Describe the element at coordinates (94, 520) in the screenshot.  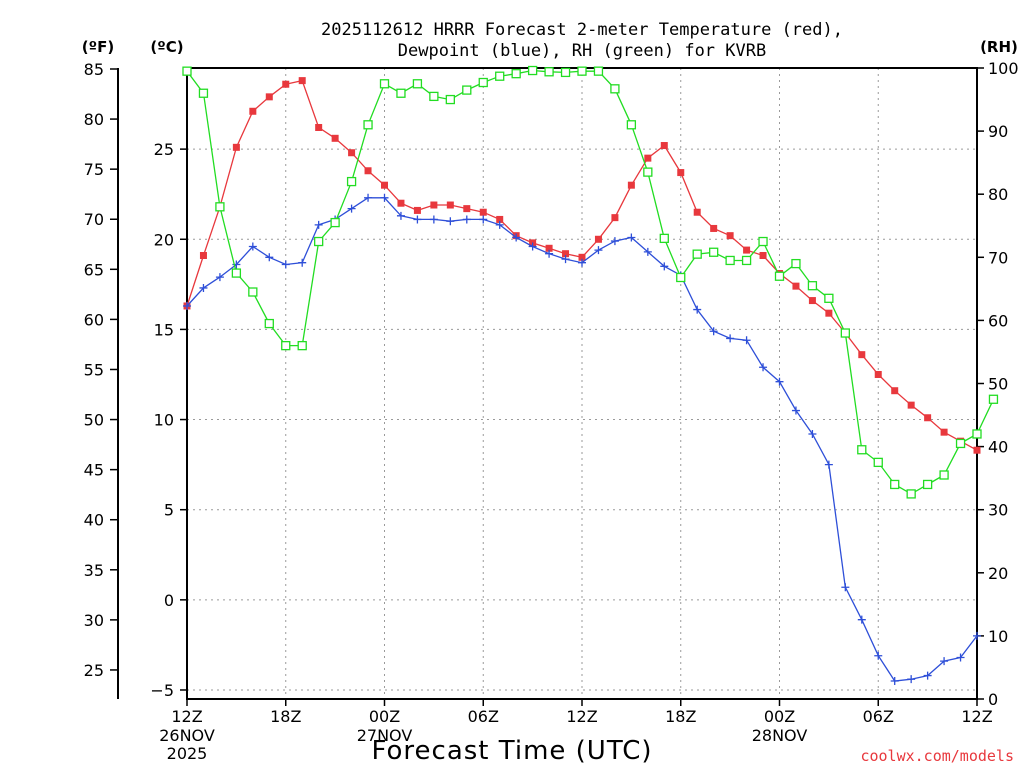
I see `f-tick-label: 40` at that location.